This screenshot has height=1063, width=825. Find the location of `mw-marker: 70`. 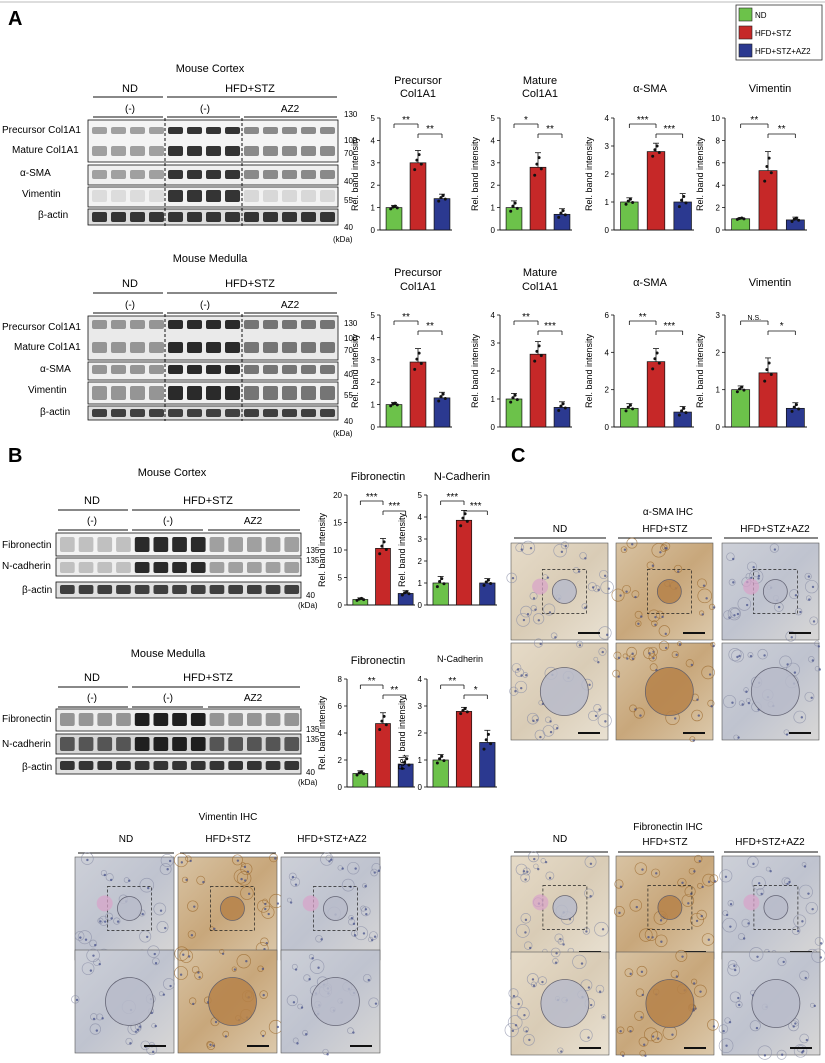

mw-marker: 70 is located at coordinates (348, 153).